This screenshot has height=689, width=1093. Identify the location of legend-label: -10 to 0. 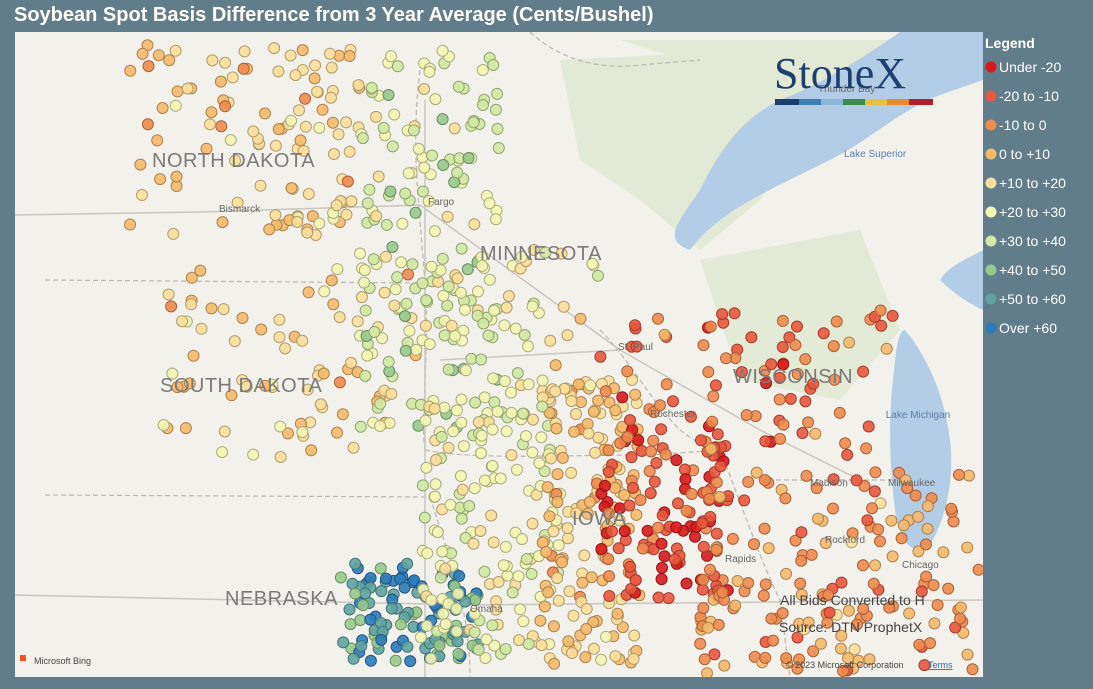
(1023, 125).